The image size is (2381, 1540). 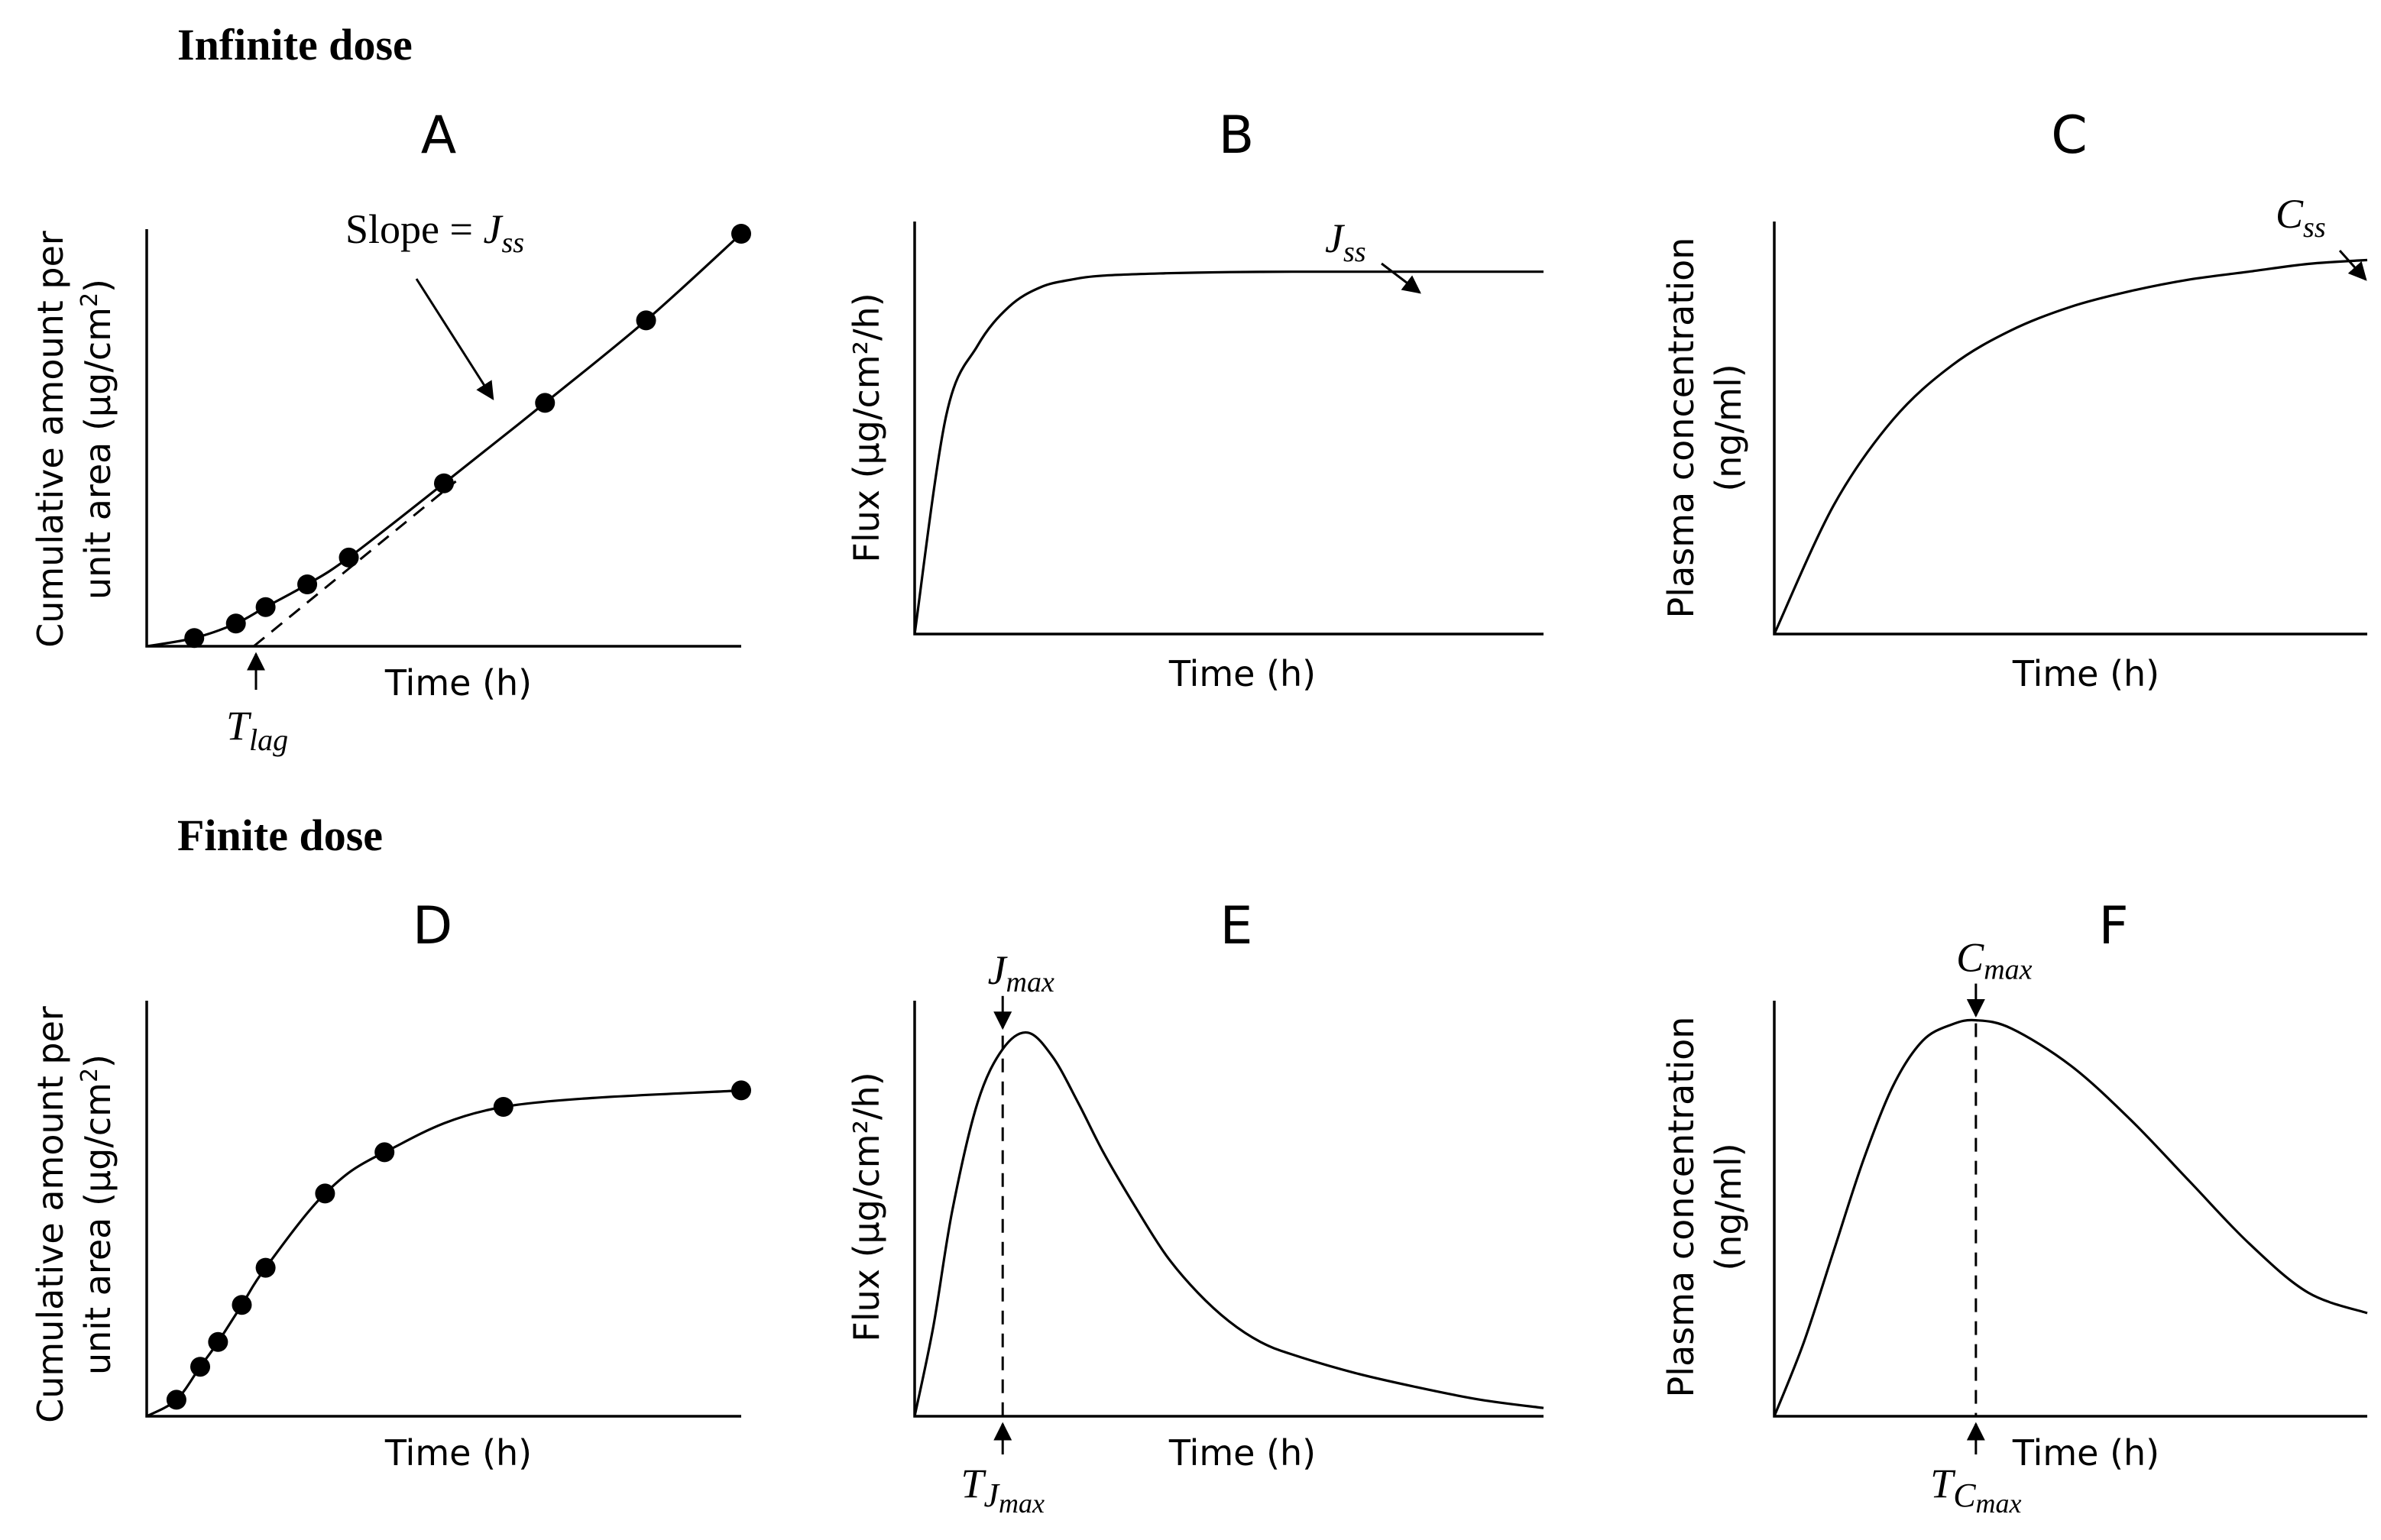 What do you see at coordinates (1994, 960) in the screenshot?
I see `panel-f-cmax-label: Cmax` at bounding box center [1994, 960].